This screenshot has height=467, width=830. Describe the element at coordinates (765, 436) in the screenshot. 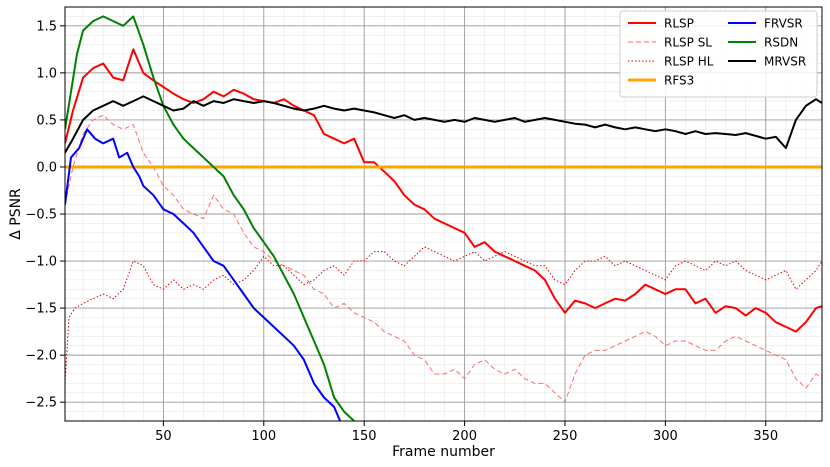

I see `x-tick-label: 350` at that location.